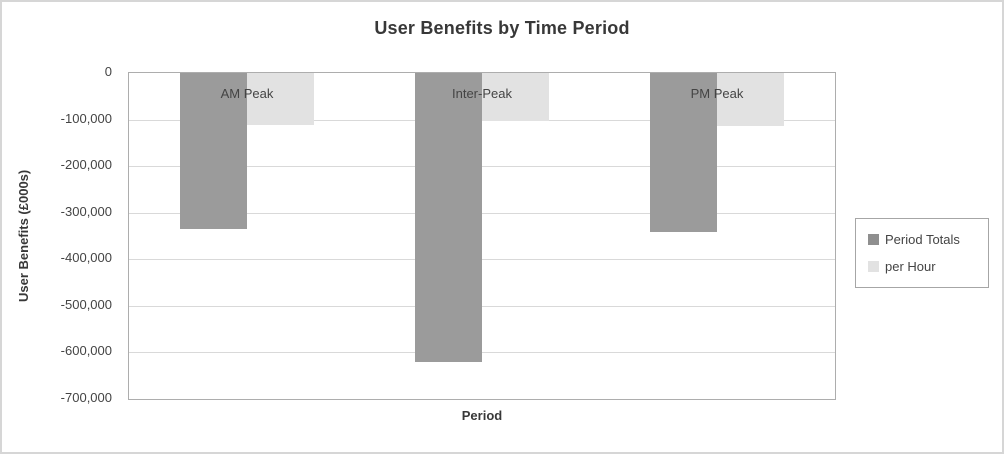 This screenshot has height=454, width=1004. Describe the element at coordinates (873, 239) in the screenshot. I see `period-totals-swatch-icon` at that location.